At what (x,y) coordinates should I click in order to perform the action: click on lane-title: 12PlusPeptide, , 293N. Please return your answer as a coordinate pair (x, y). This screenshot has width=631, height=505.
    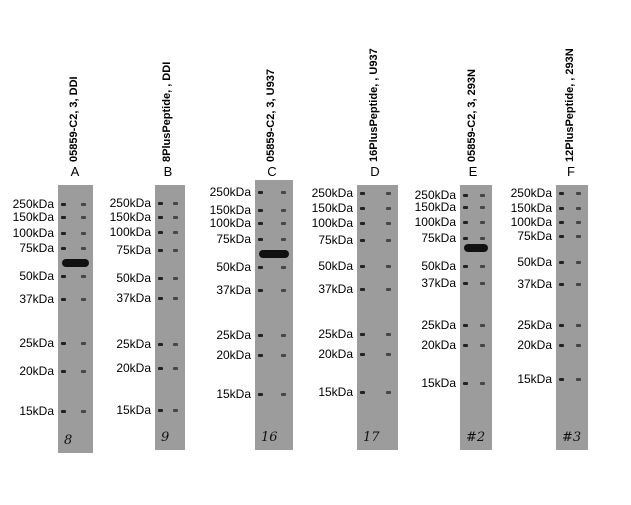
    Looking at the image, I should click on (570, 105).